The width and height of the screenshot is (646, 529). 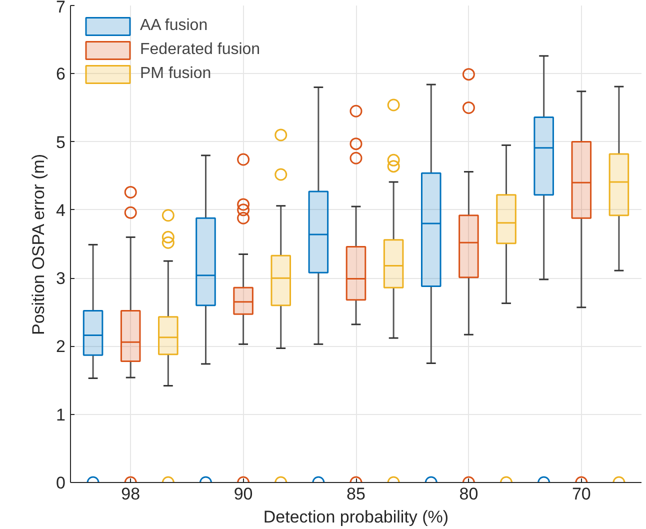 What do you see at coordinates (61, 414) in the screenshot?
I see `y-tick-label: 1` at bounding box center [61, 414].